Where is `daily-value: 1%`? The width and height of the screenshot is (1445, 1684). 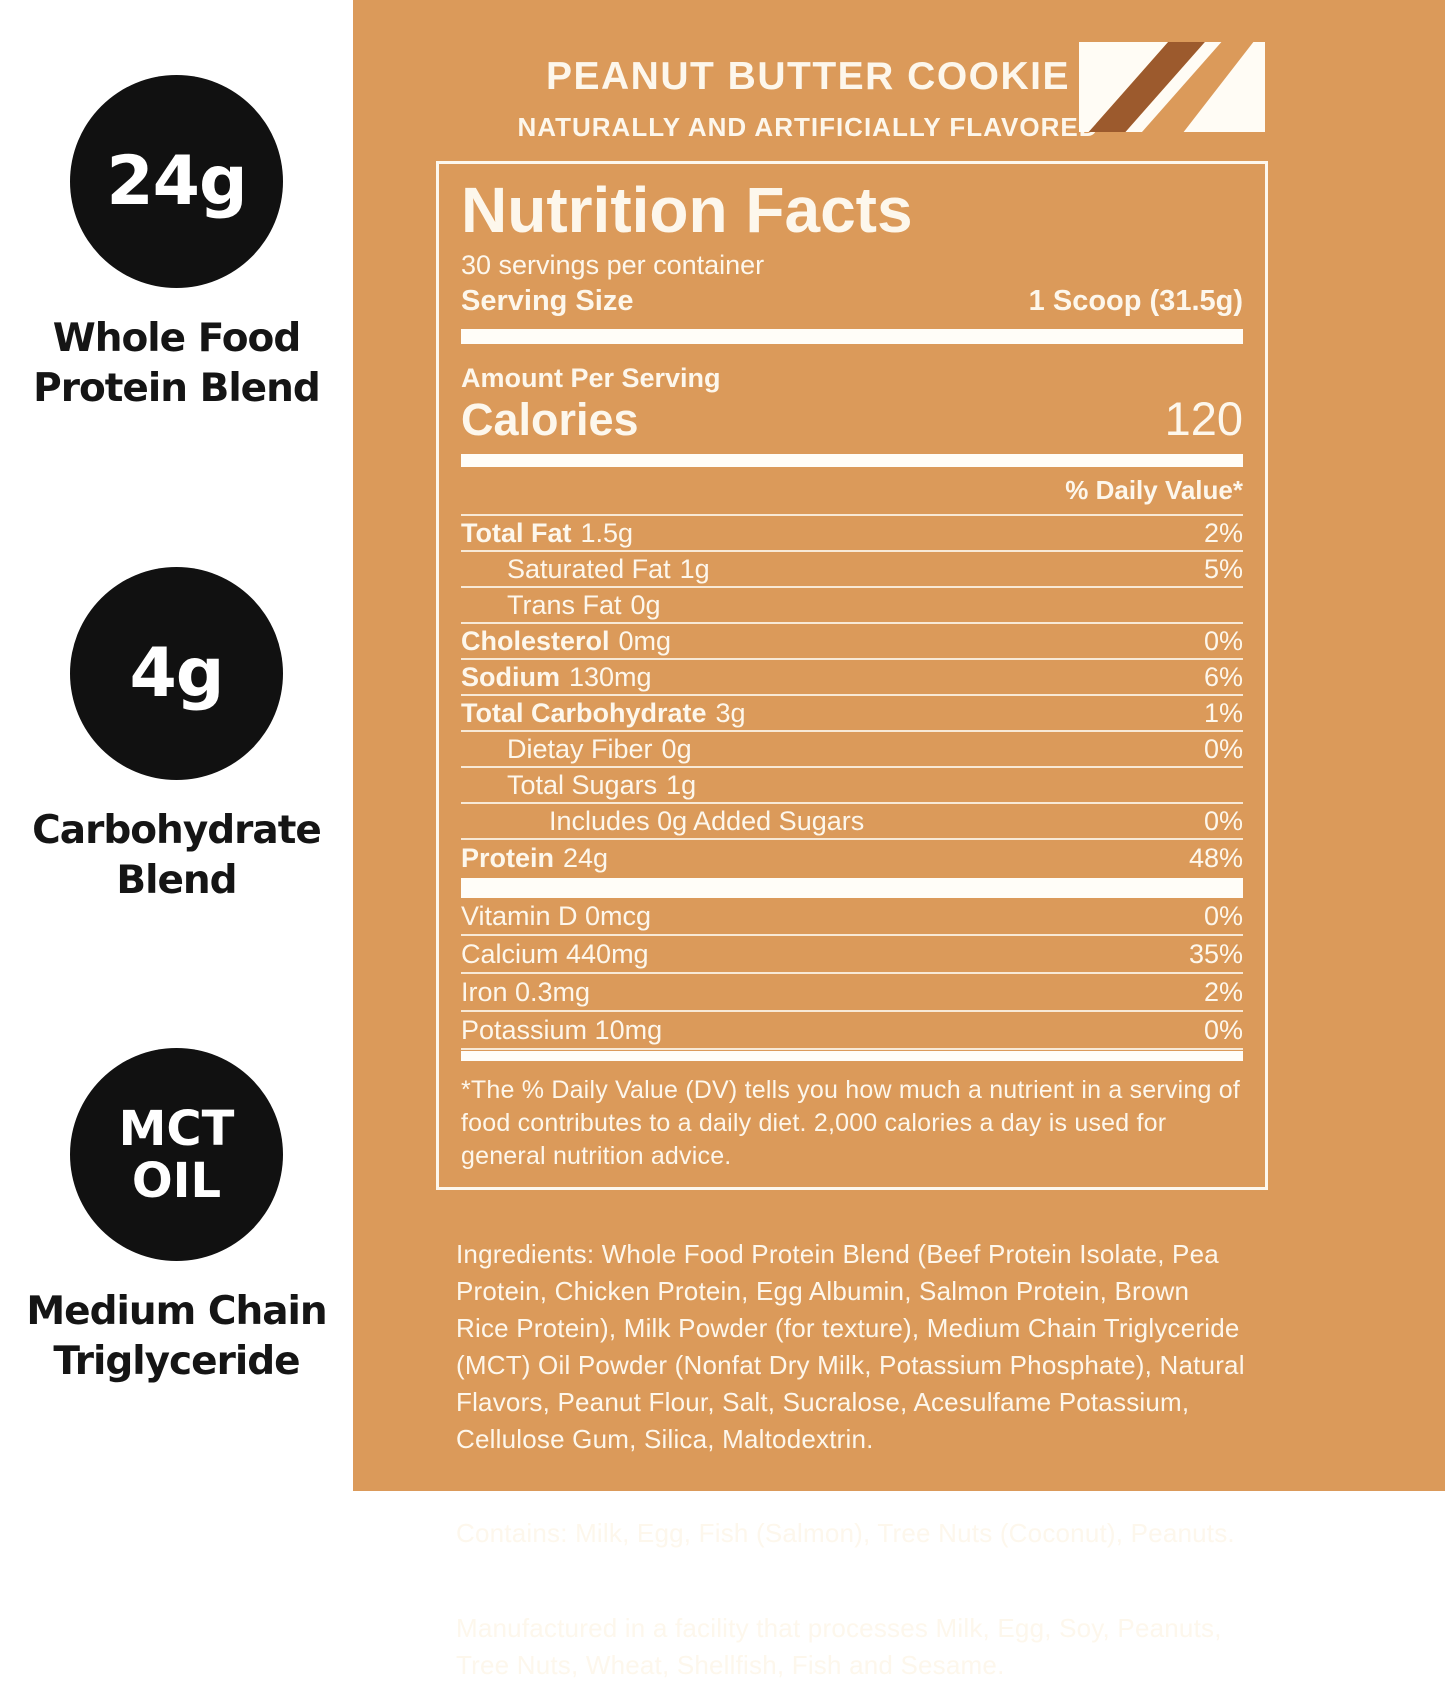
daily-value: 1% is located at coordinates (1223, 712).